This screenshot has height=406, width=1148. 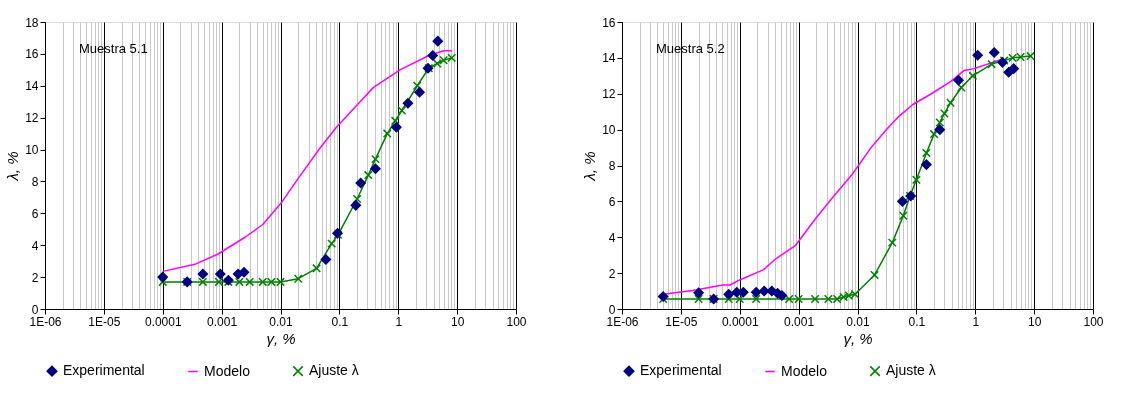 What do you see at coordinates (32, 22) in the screenshot?
I see `y-tick-label: 18` at bounding box center [32, 22].